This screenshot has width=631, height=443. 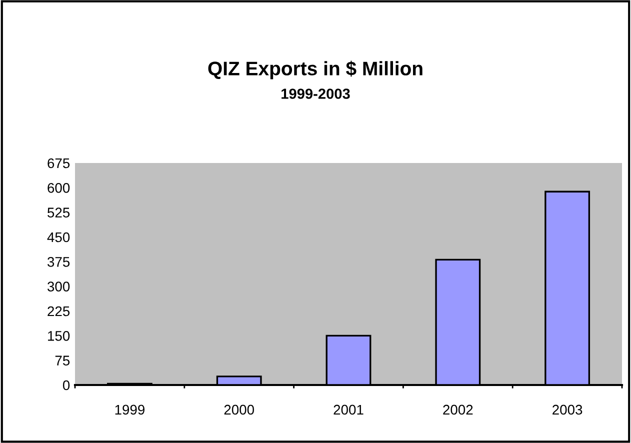 I want to click on chart-subtitle: 1999-2003, so click(x=316, y=93).